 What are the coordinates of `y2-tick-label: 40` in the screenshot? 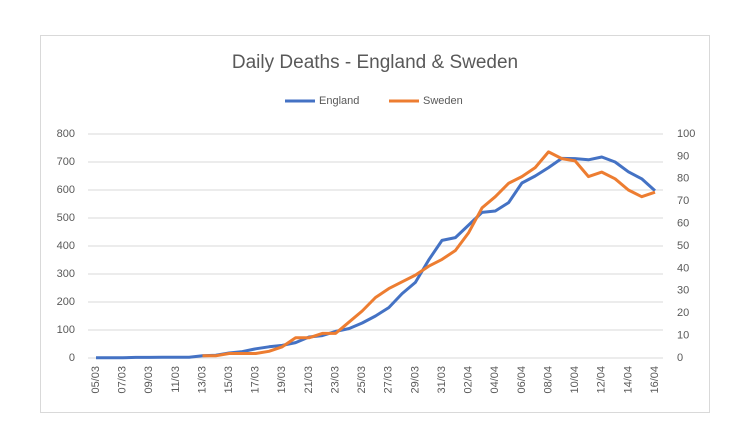 It's located at (683, 268).